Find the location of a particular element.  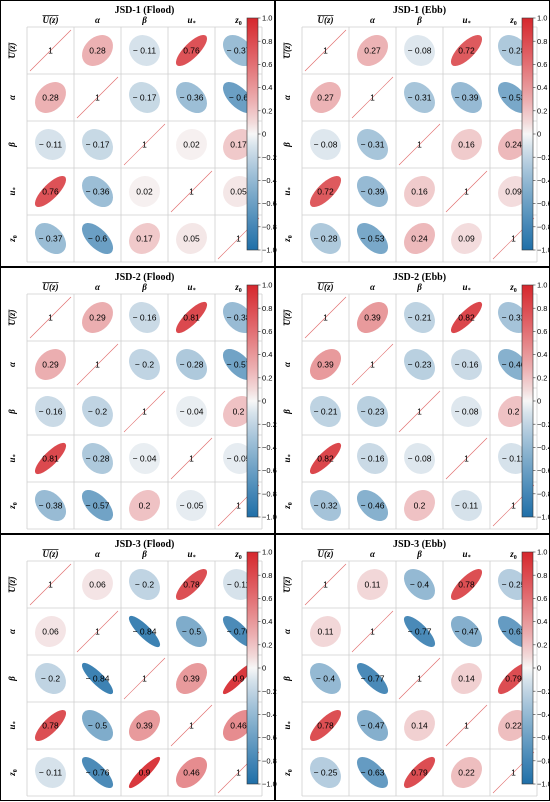

correlation-value: − 0.25 is located at coordinates (326, 773).